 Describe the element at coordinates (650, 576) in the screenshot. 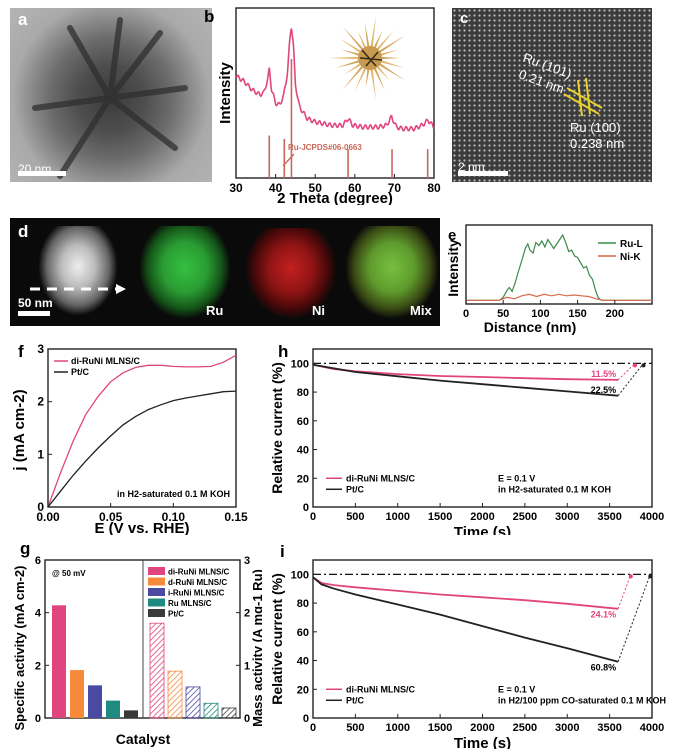

I see `recovery-arrowhead` at that location.